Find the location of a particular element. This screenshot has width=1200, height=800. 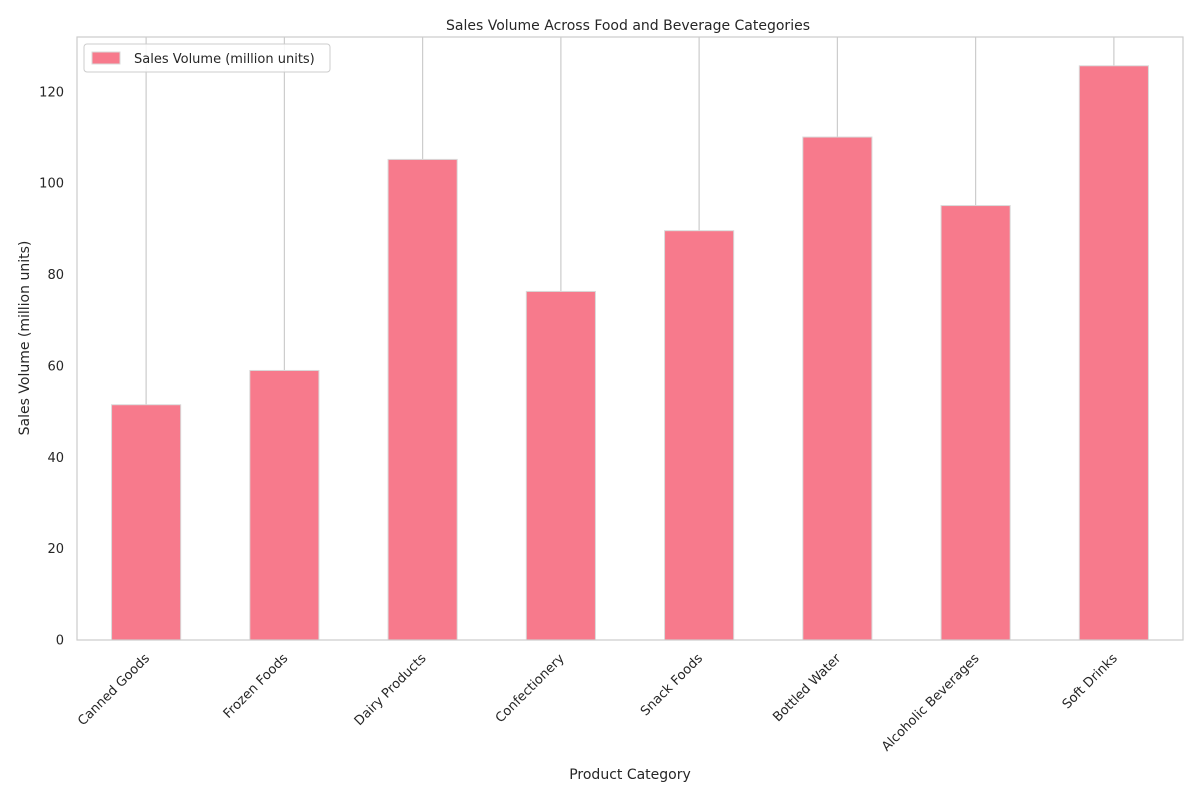

legend-box is located at coordinates (207, 58).